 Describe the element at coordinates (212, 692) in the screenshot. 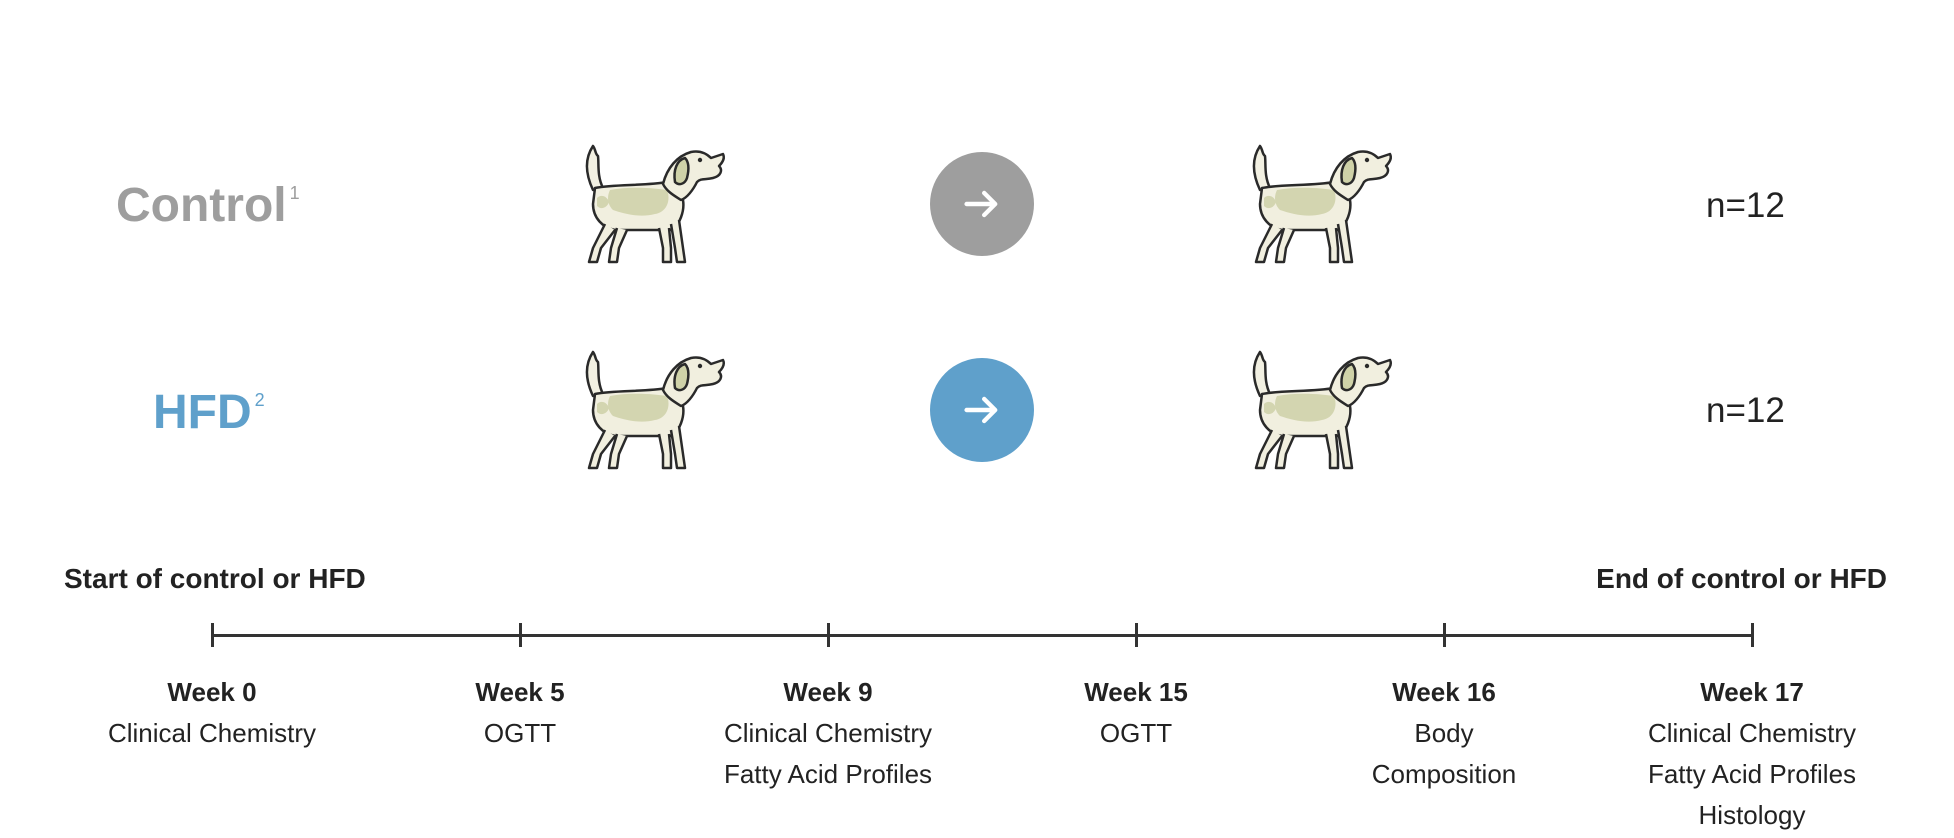

I see `week-title: Week 0` at that location.